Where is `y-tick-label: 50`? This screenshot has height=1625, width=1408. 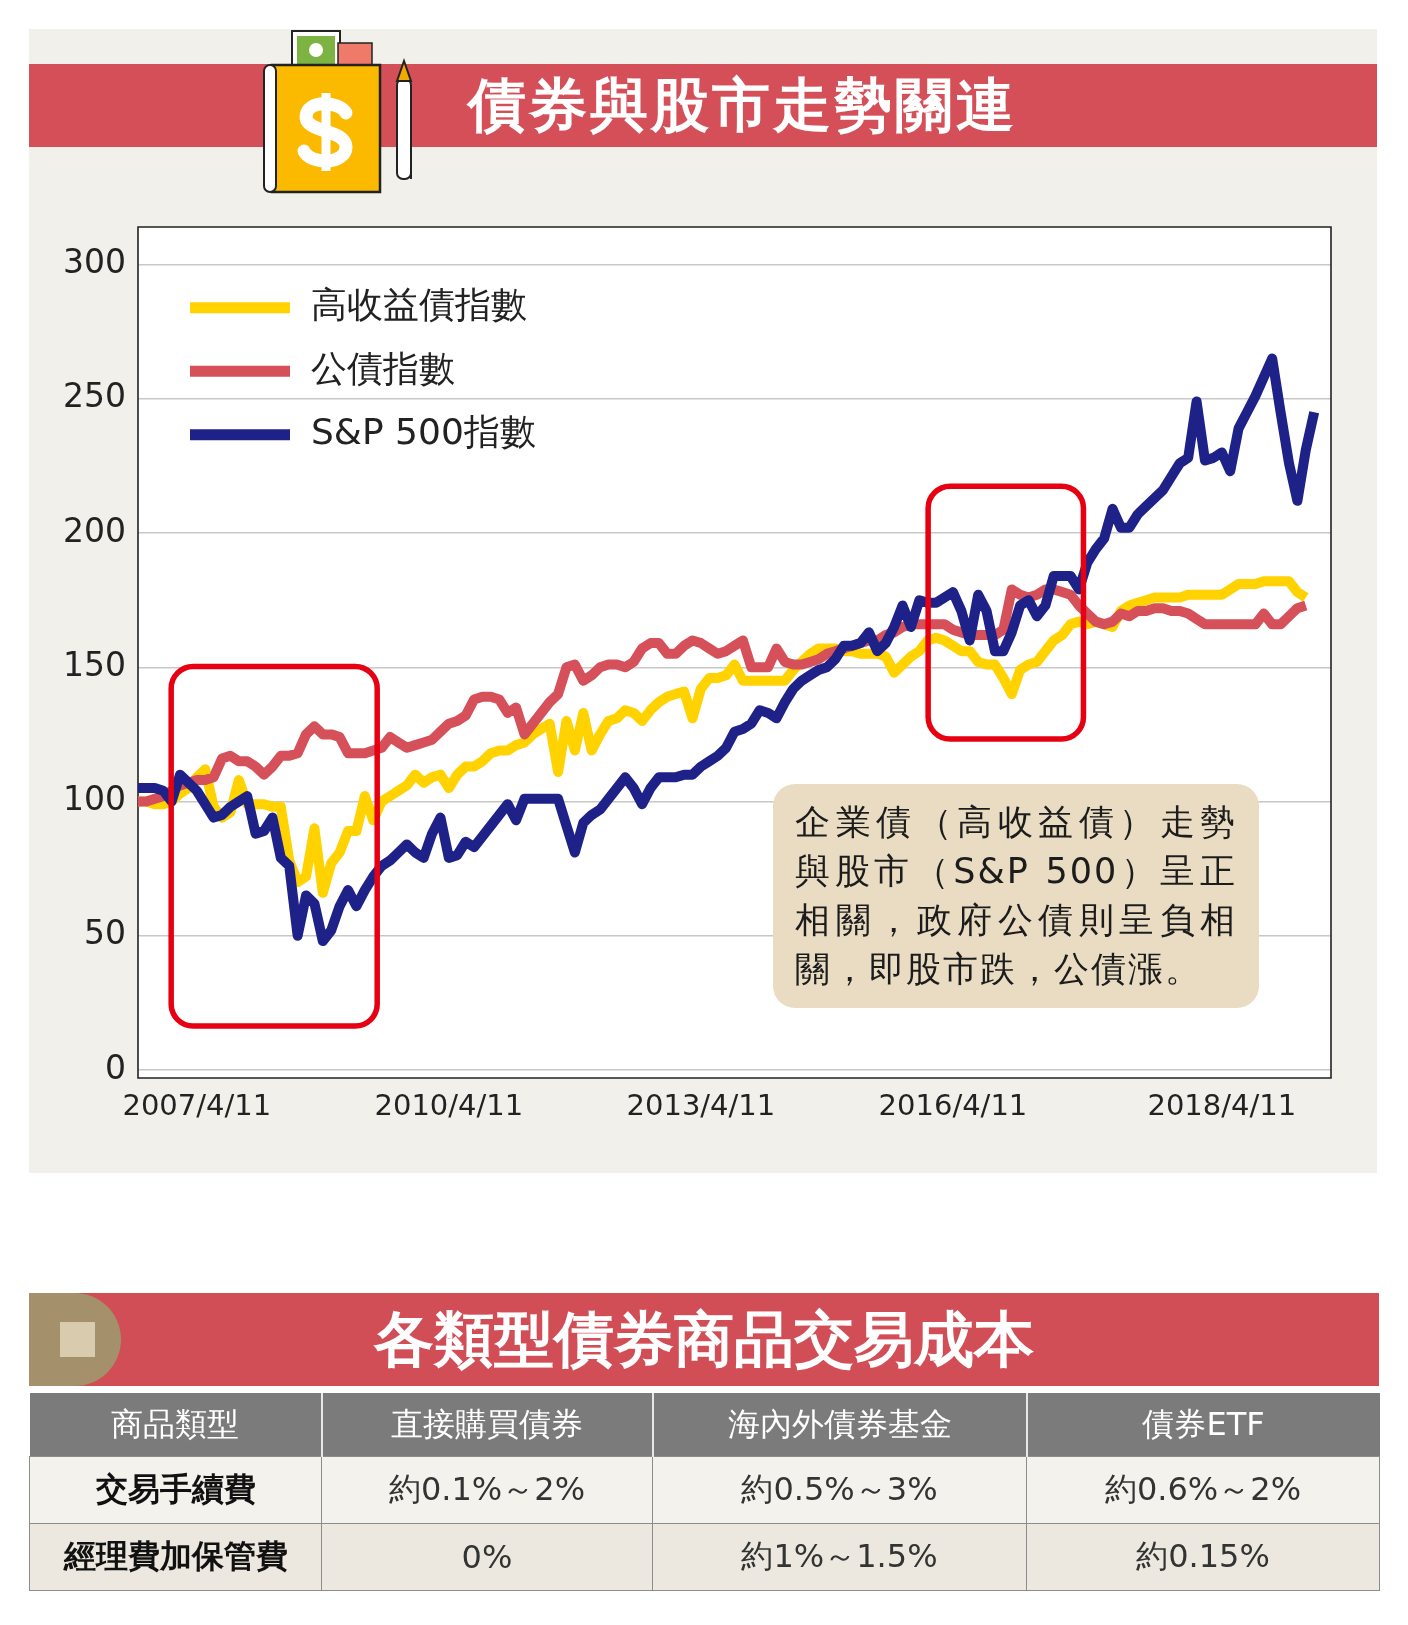
y-tick-label: 50 is located at coordinates (105, 933).